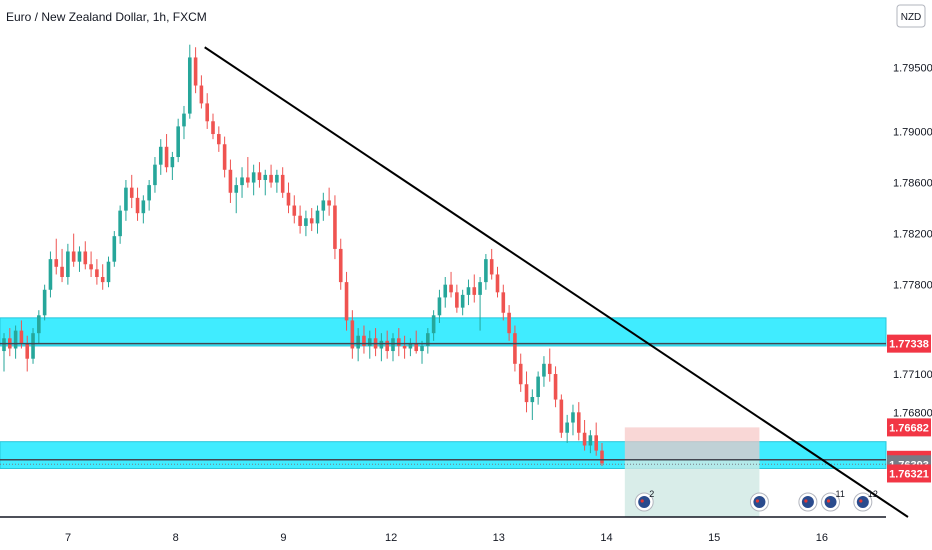 This screenshot has width=932, height=550. I want to click on stop-loss-area, so click(692, 443).